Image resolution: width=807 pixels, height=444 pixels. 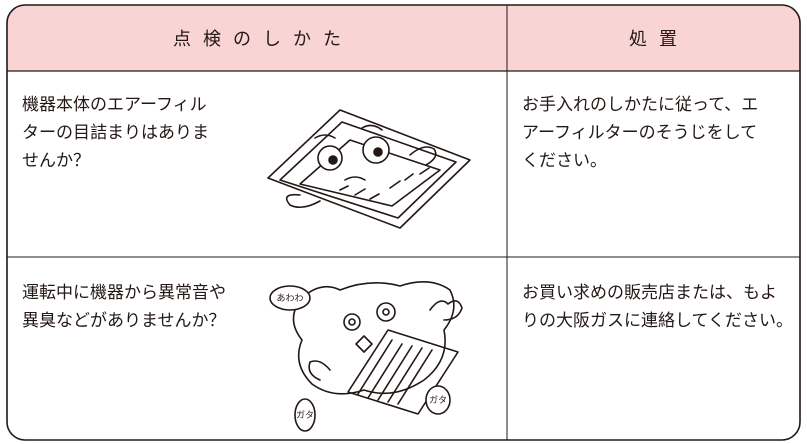 I want to click on header-background, so click(x=403, y=38).